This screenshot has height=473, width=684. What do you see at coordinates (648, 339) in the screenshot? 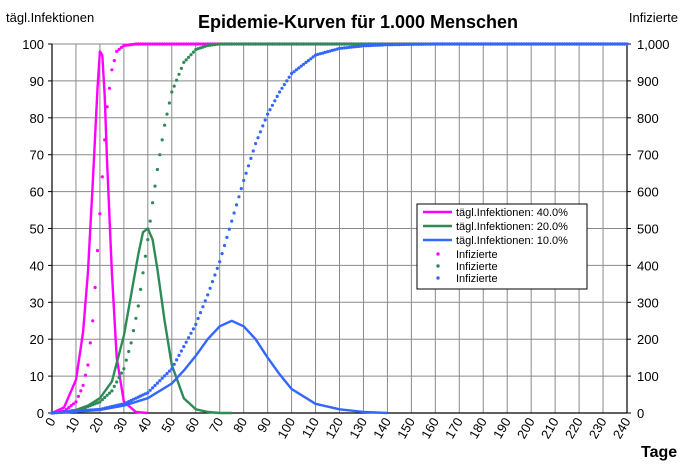
I see `right-tick-label: 200` at bounding box center [648, 339].